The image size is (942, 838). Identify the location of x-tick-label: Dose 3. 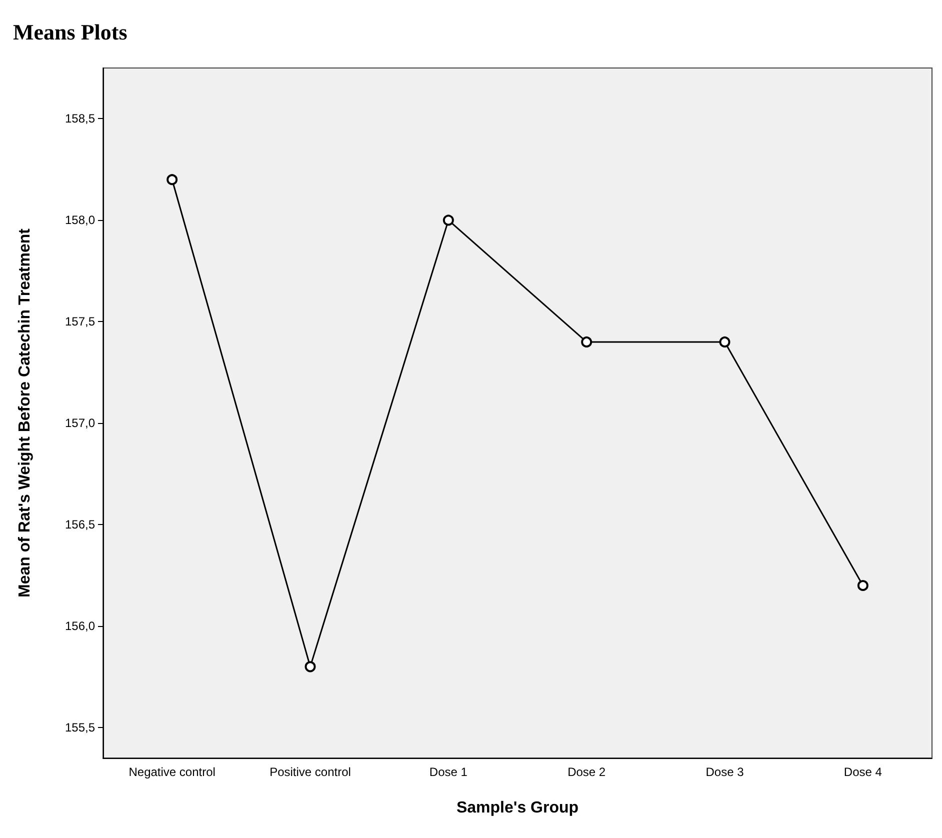
(725, 772).